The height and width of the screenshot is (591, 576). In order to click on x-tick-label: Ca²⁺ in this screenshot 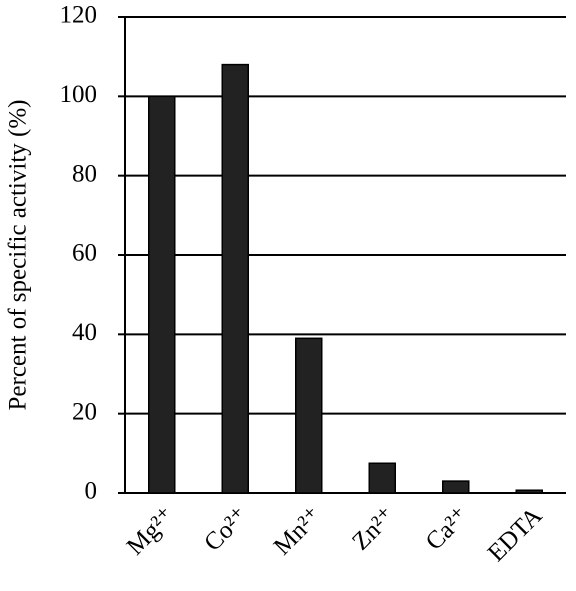, I will do `click(447, 528)`.